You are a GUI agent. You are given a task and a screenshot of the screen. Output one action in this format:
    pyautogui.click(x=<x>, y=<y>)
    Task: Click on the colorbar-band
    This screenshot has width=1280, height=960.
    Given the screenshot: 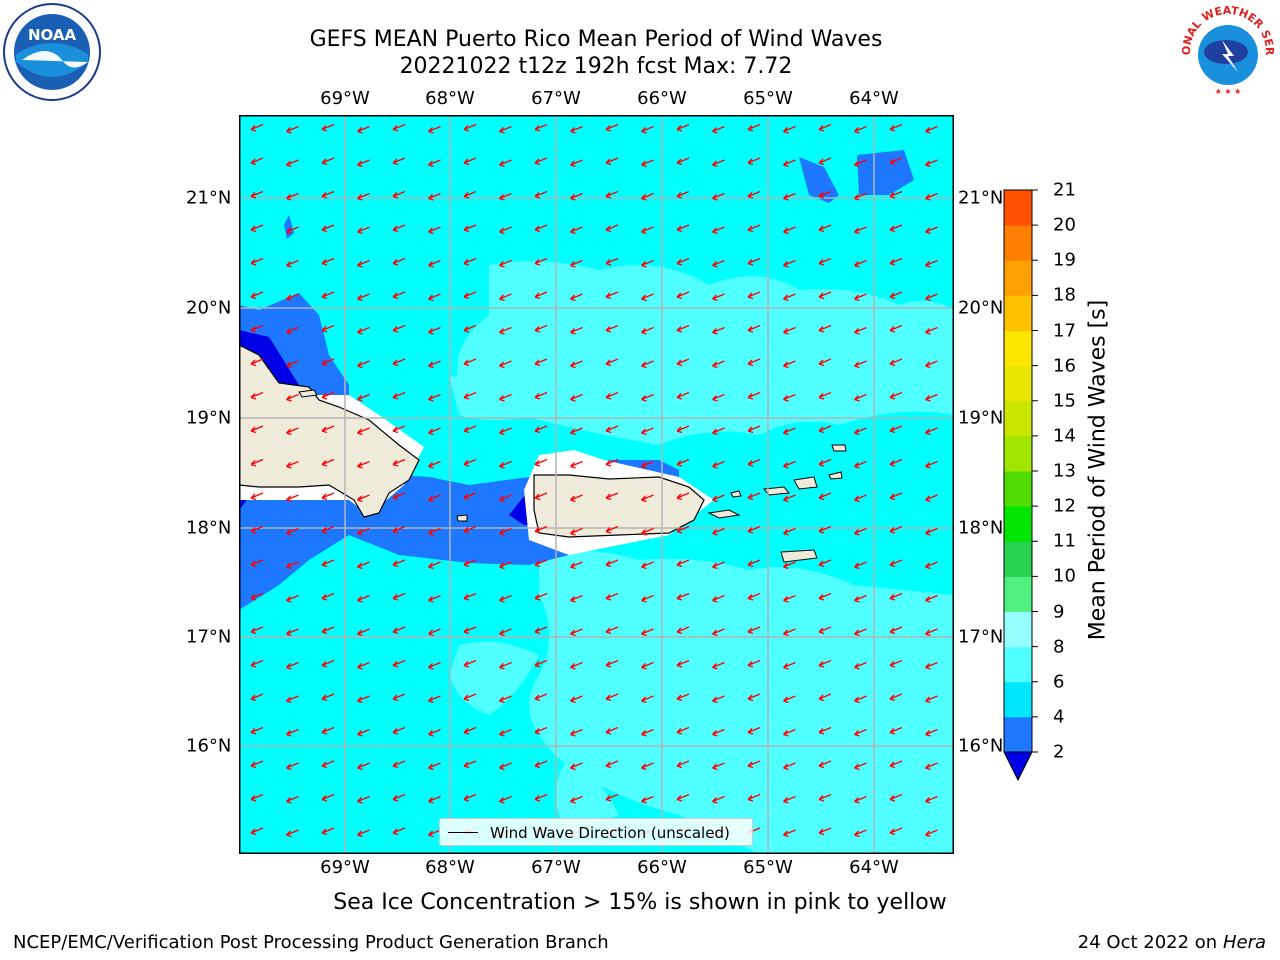 What is the action you would take?
    pyautogui.click(x=1018, y=243)
    